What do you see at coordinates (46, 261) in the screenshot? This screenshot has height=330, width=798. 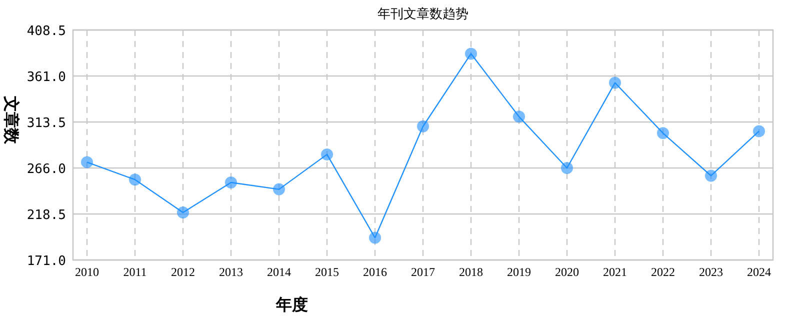 I see `y-tick-label: 171.0` at bounding box center [46, 261].